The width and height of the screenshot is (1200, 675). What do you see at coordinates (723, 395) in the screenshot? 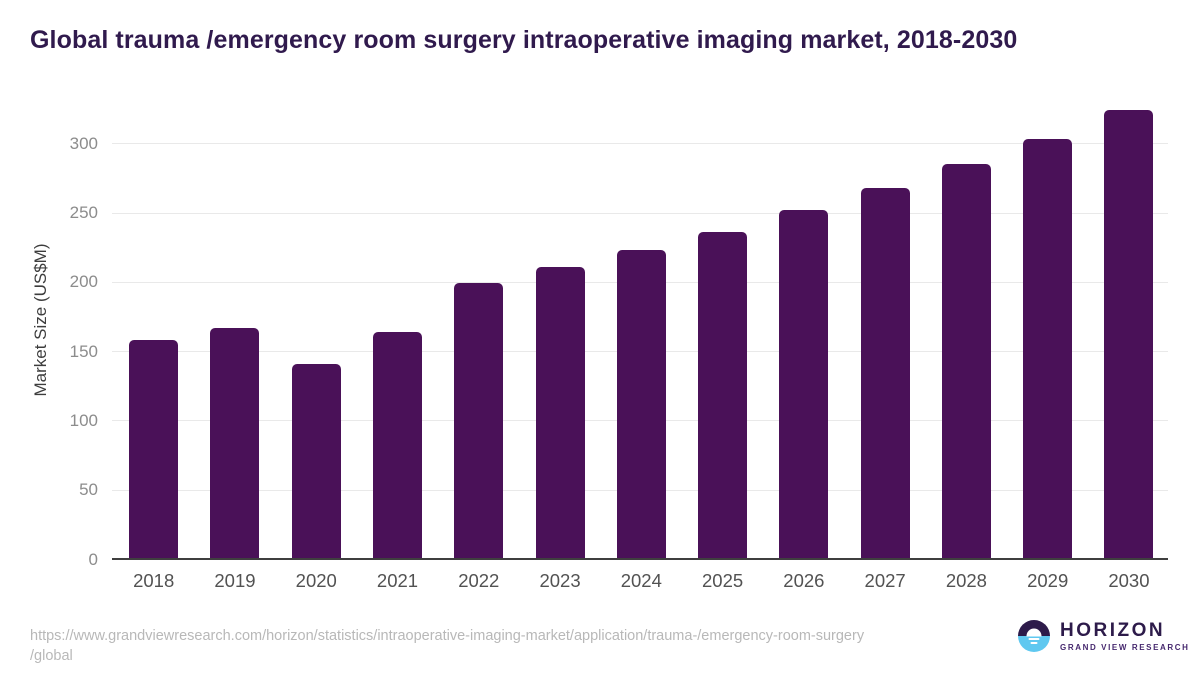
I see `bar-2025` at bounding box center [723, 395].